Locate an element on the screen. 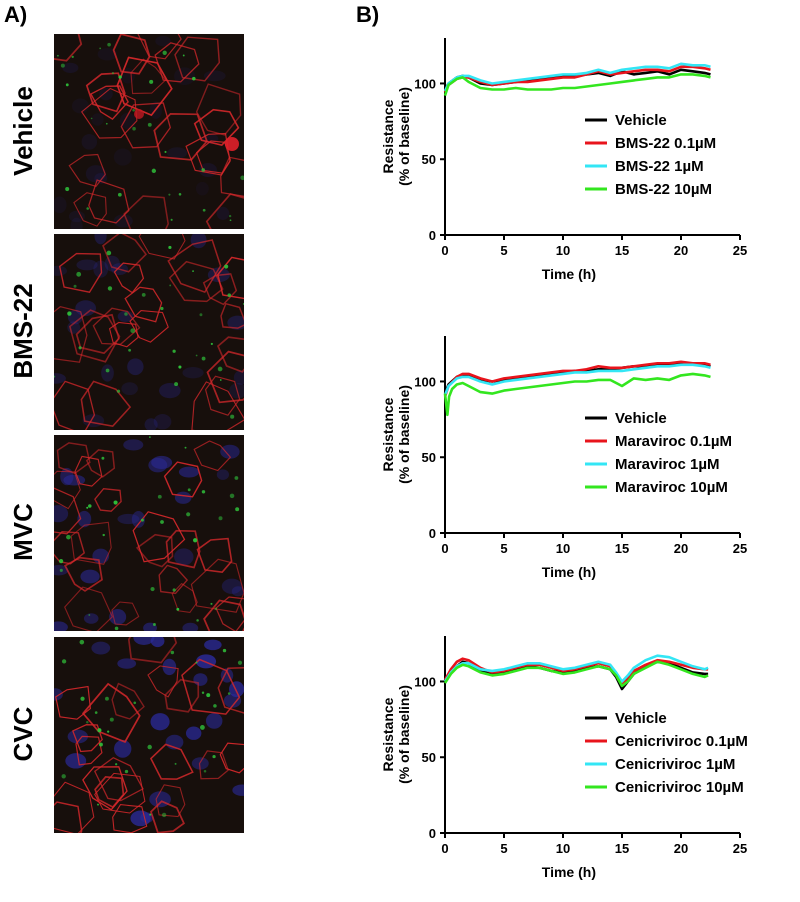 The height and width of the screenshot is (902, 800). micrograph-label-bms22: BMS-22 is located at coordinates (20, 331).